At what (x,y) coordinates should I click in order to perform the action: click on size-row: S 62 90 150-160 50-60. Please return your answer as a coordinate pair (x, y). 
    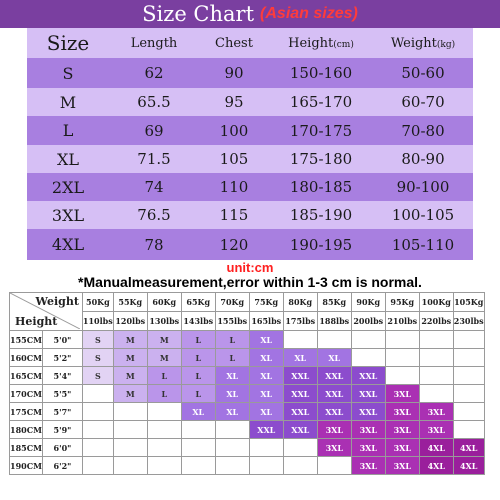
    Looking at the image, I should click on (250, 73).